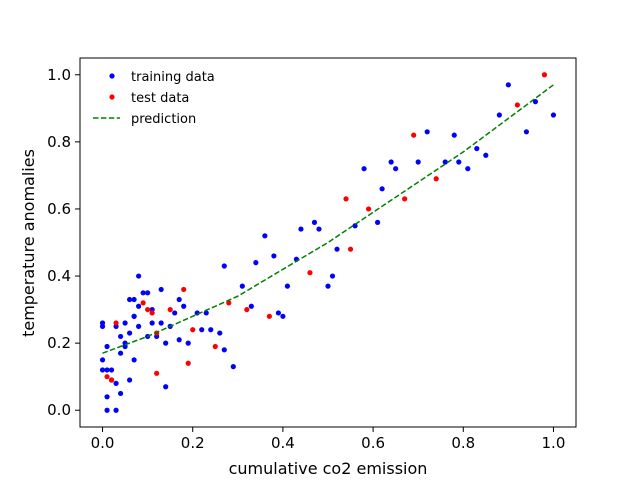 This screenshot has width=640, height=480. Describe the element at coordinates (28, 243) in the screenshot. I see `y-axis-label: temperature anomalies` at that location.